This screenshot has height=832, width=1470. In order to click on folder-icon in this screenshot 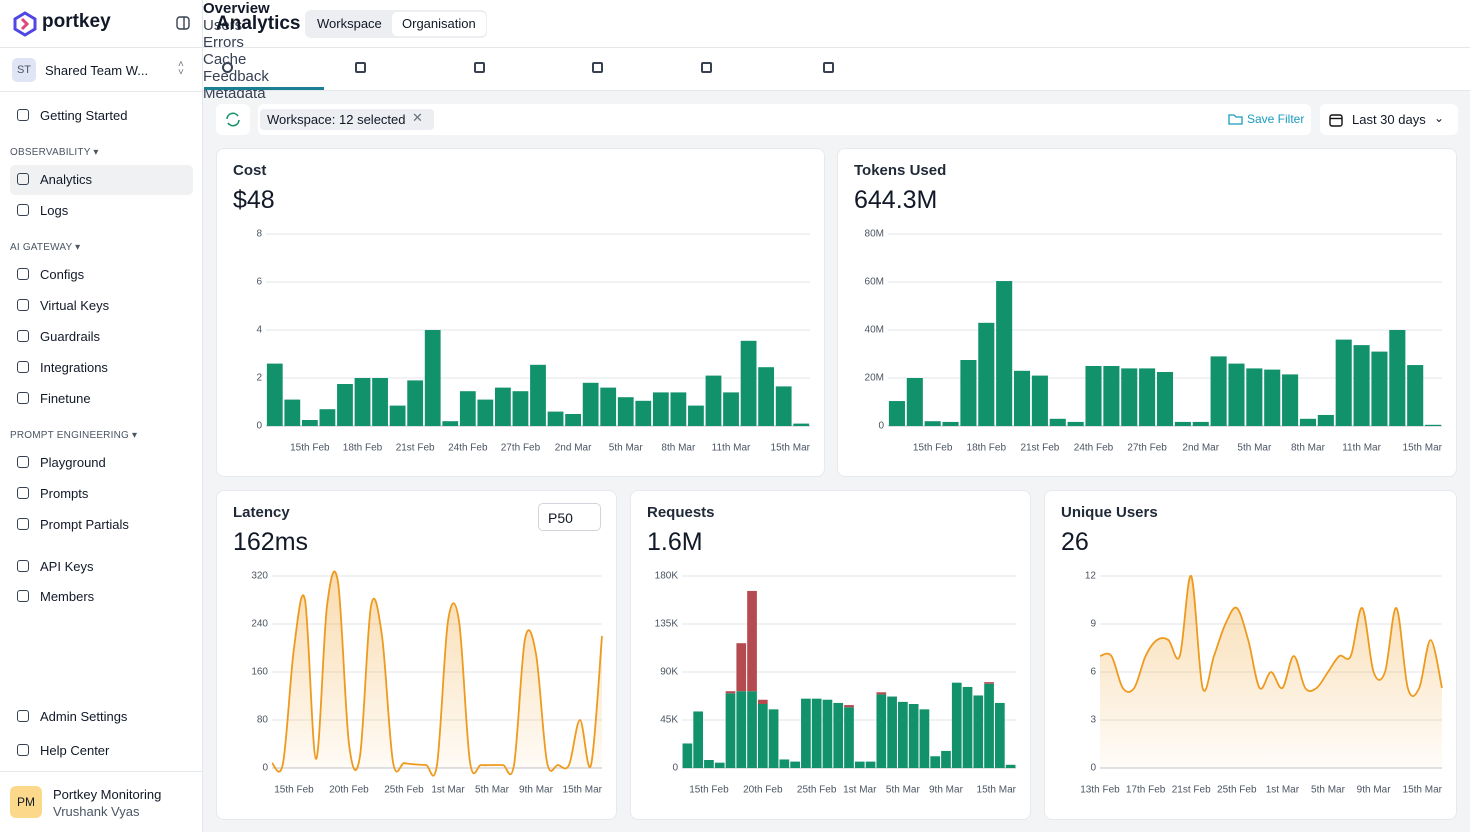, I will do `click(1235, 119)`.